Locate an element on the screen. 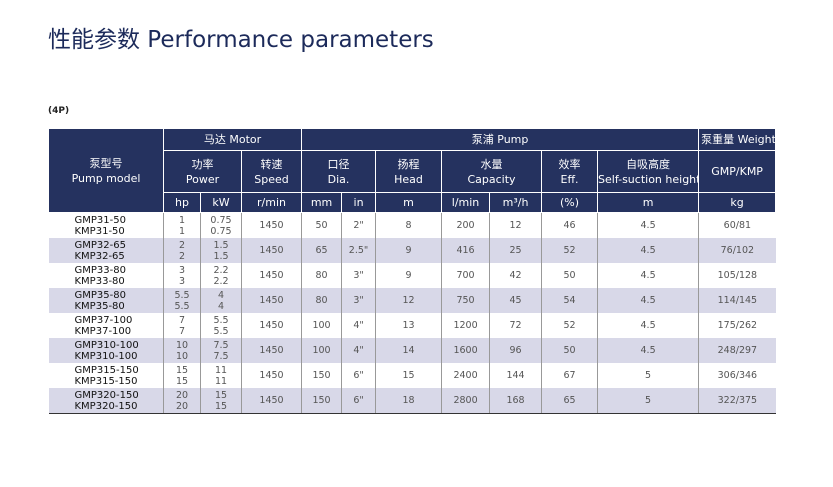 This screenshot has width=833, height=487. kw-cell: 15 15 is located at coordinates (221, 401).